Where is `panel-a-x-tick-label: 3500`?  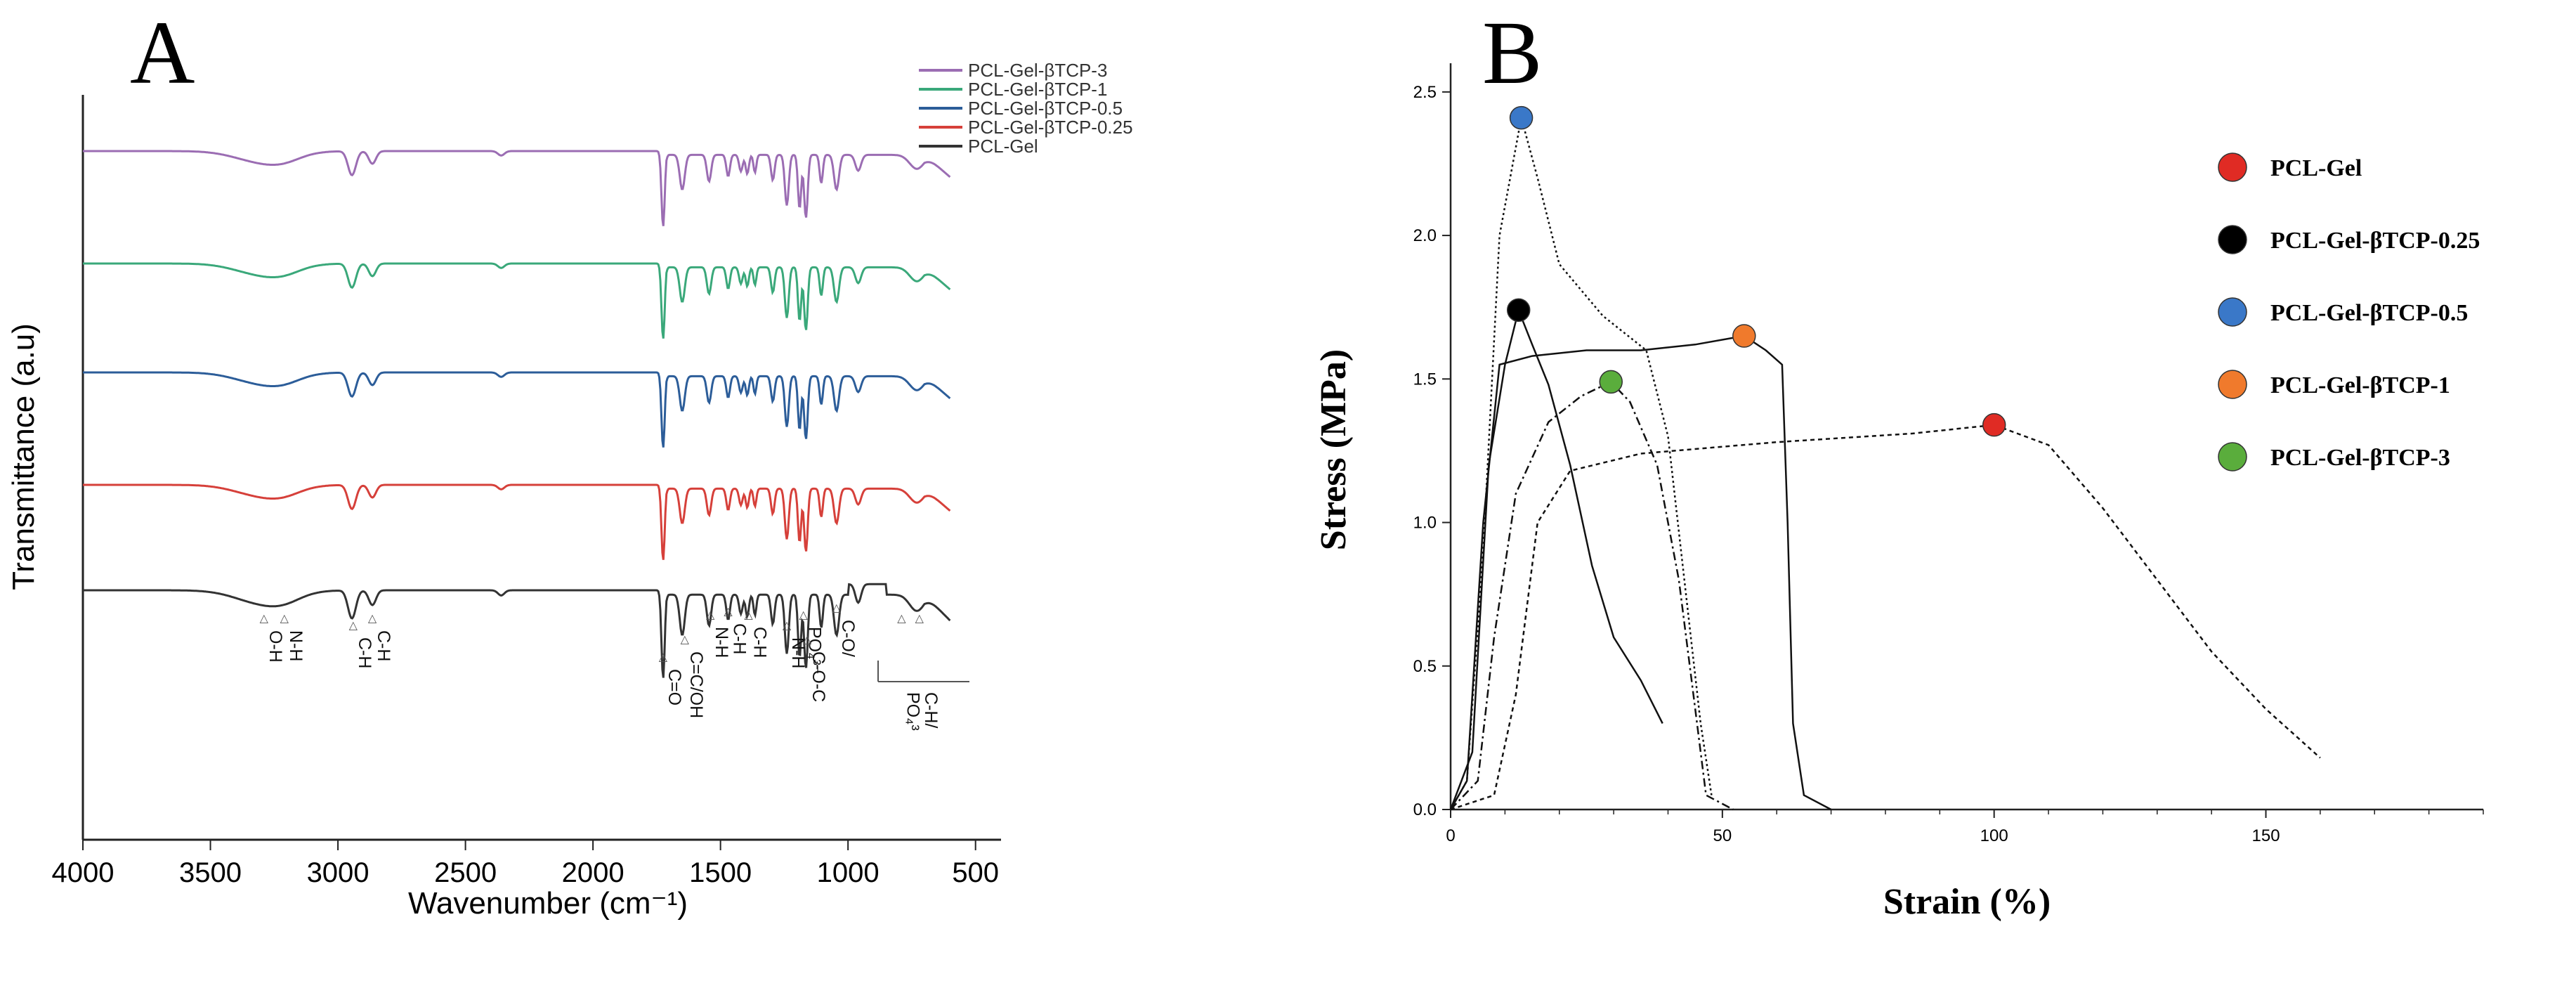
panel-a-x-tick-label: 3500 is located at coordinates (210, 873).